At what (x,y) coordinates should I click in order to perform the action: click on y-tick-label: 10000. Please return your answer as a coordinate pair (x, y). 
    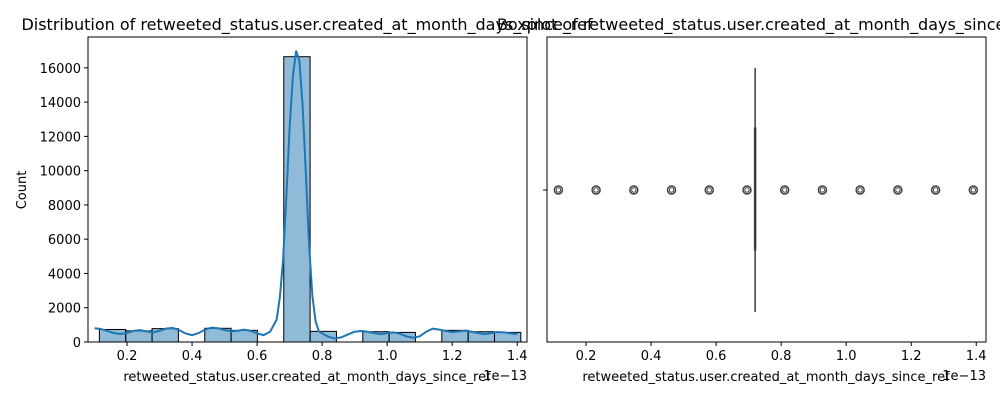
    Looking at the image, I should click on (60, 172).